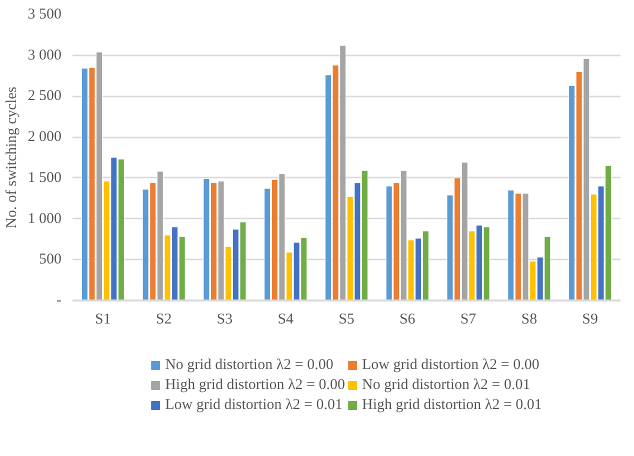  What do you see at coordinates (346, 320) in the screenshot?
I see `x-tick-label: S5` at bounding box center [346, 320].